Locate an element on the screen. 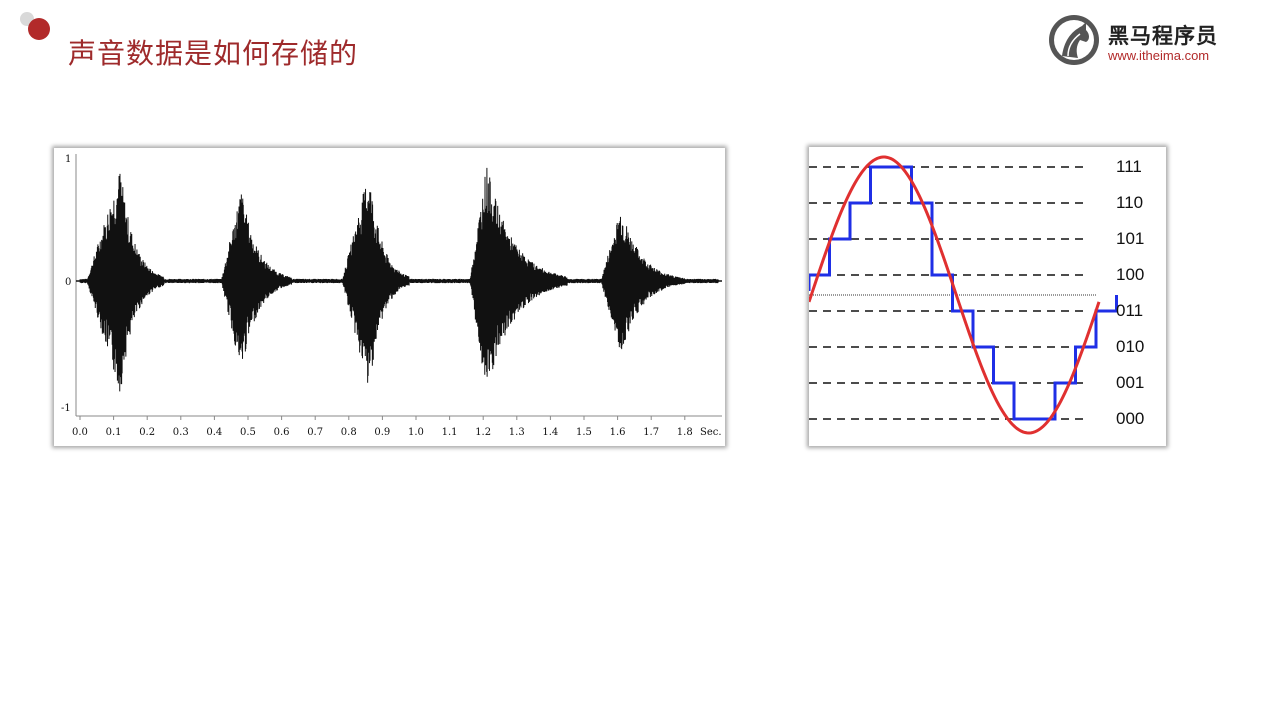 This screenshot has width=1270, height=711. waveform-x-tick-label: 0.4 is located at coordinates (214, 432).